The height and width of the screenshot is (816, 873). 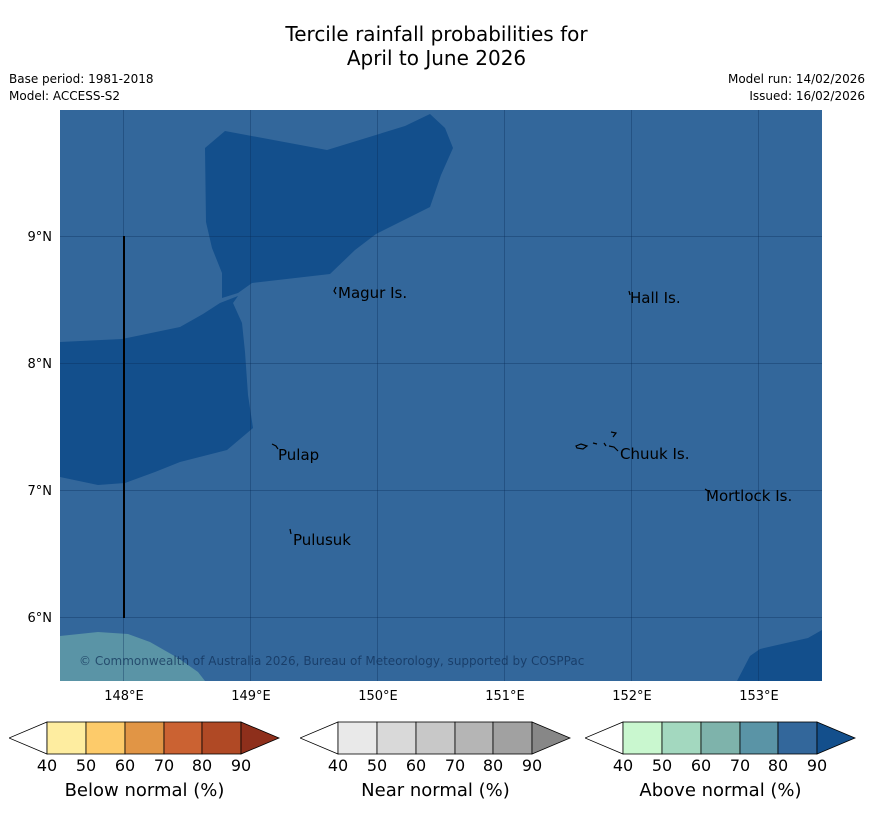 What do you see at coordinates (81, 79) in the screenshot?
I see `base-period: Base period: 1981-2018` at bounding box center [81, 79].